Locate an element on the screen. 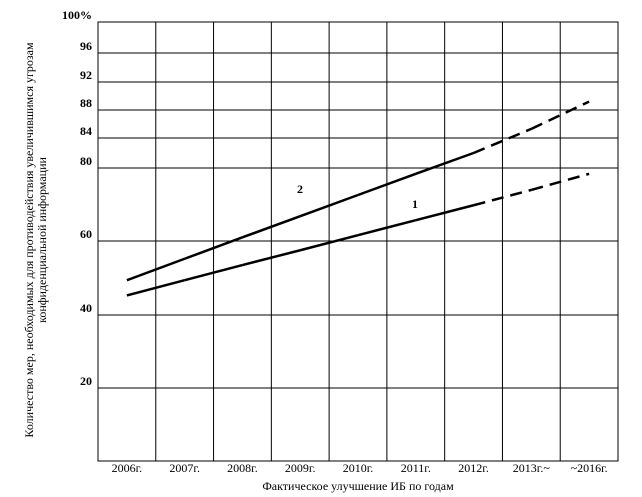  x-axis-label: Фактическое улучшение ИБ по годам is located at coordinates (358, 486).